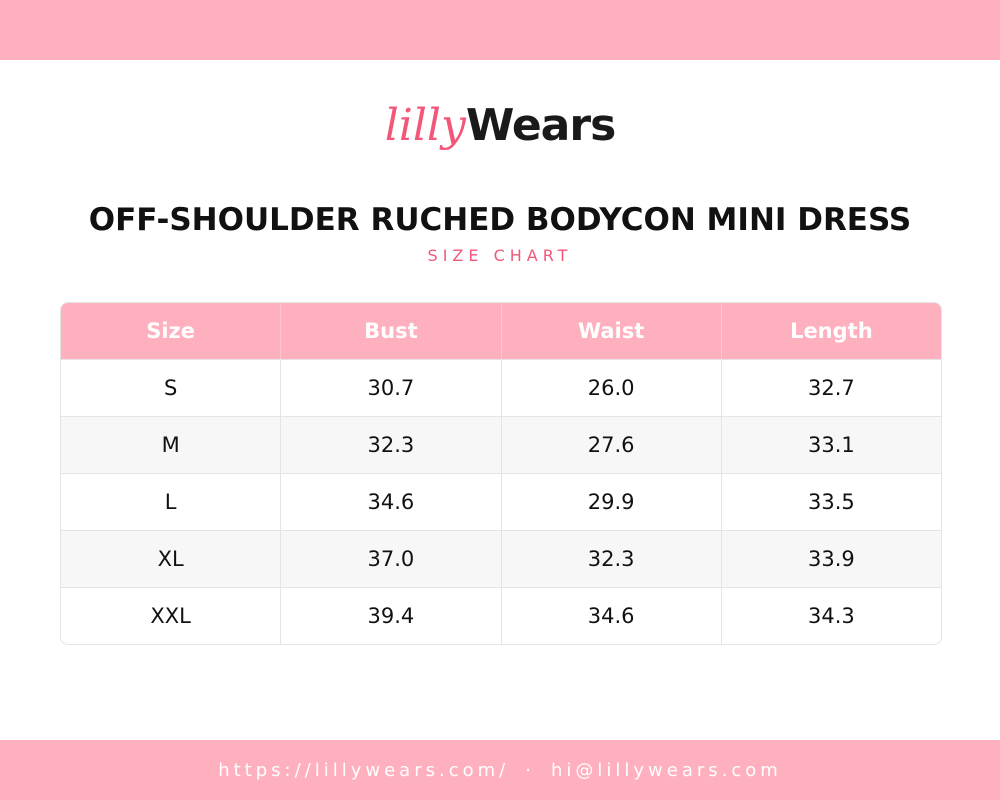 This screenshot has width=1000, height=800. I want to click on top-bar, so click(500, 30).